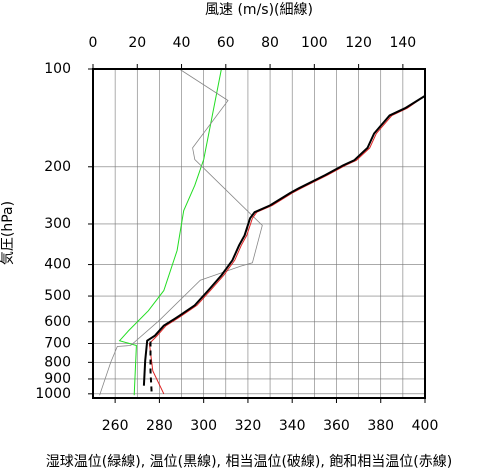 This screenshot has width=498, height=472. Describe the element at coordinates (53, 394) in the screenshot. I see `y-tick-label: 1000` at that location.